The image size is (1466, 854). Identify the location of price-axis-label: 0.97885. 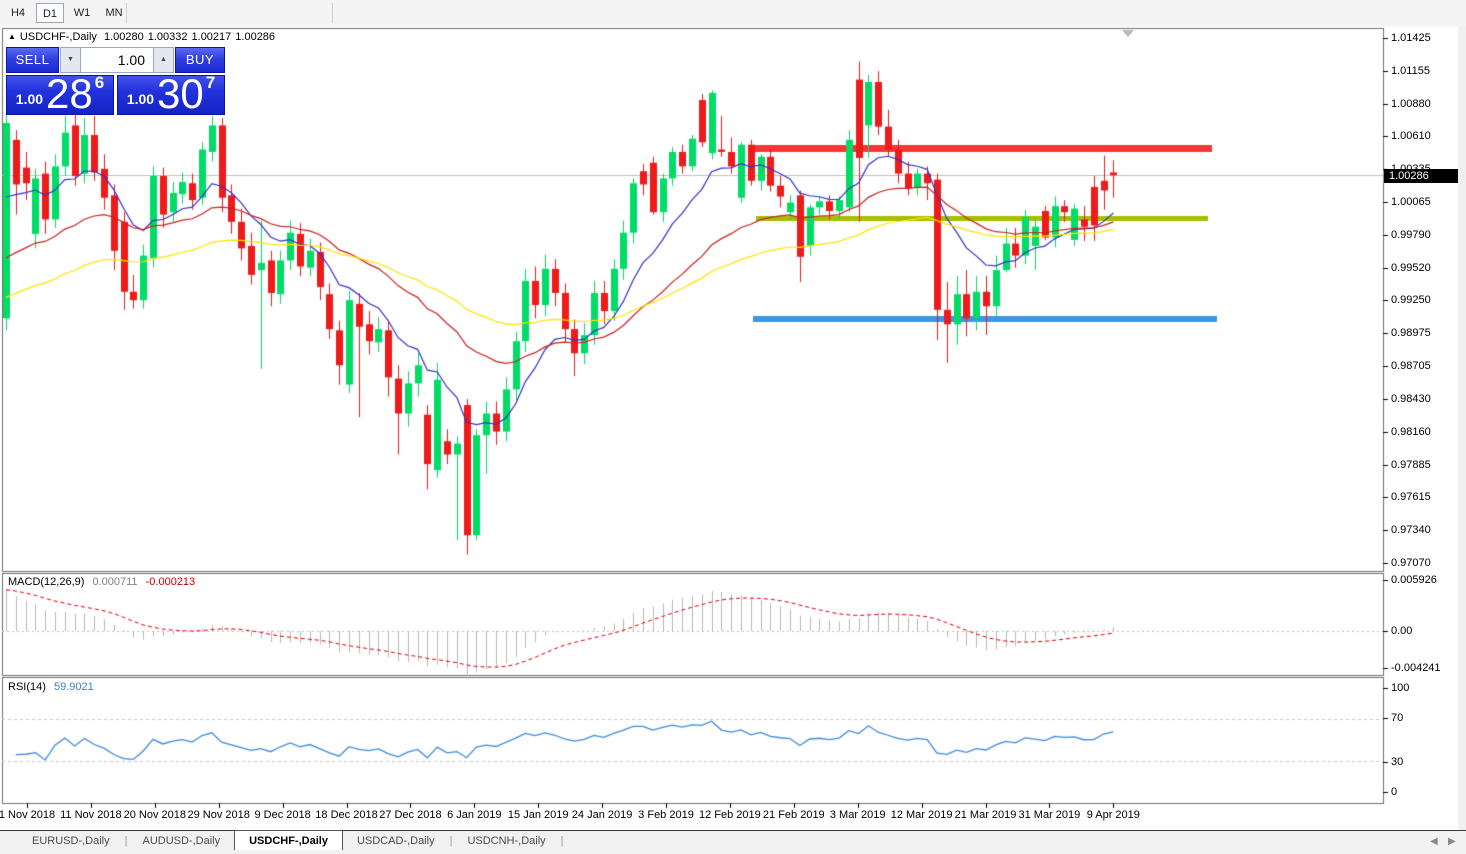
(1411, 464).